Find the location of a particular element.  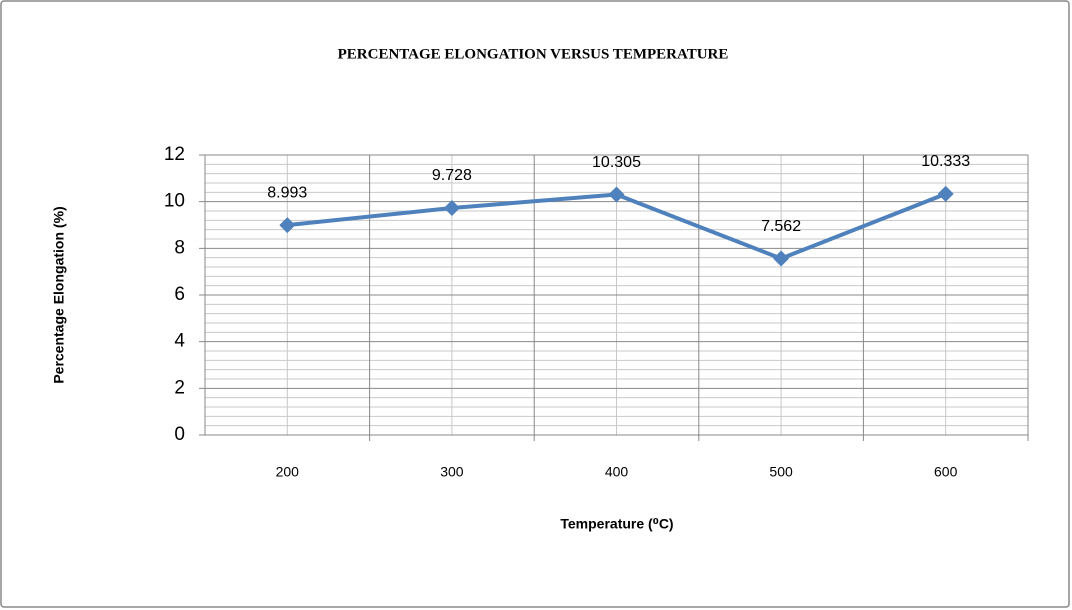

y-tick-label: 4 is located at coordinates (179, 341).